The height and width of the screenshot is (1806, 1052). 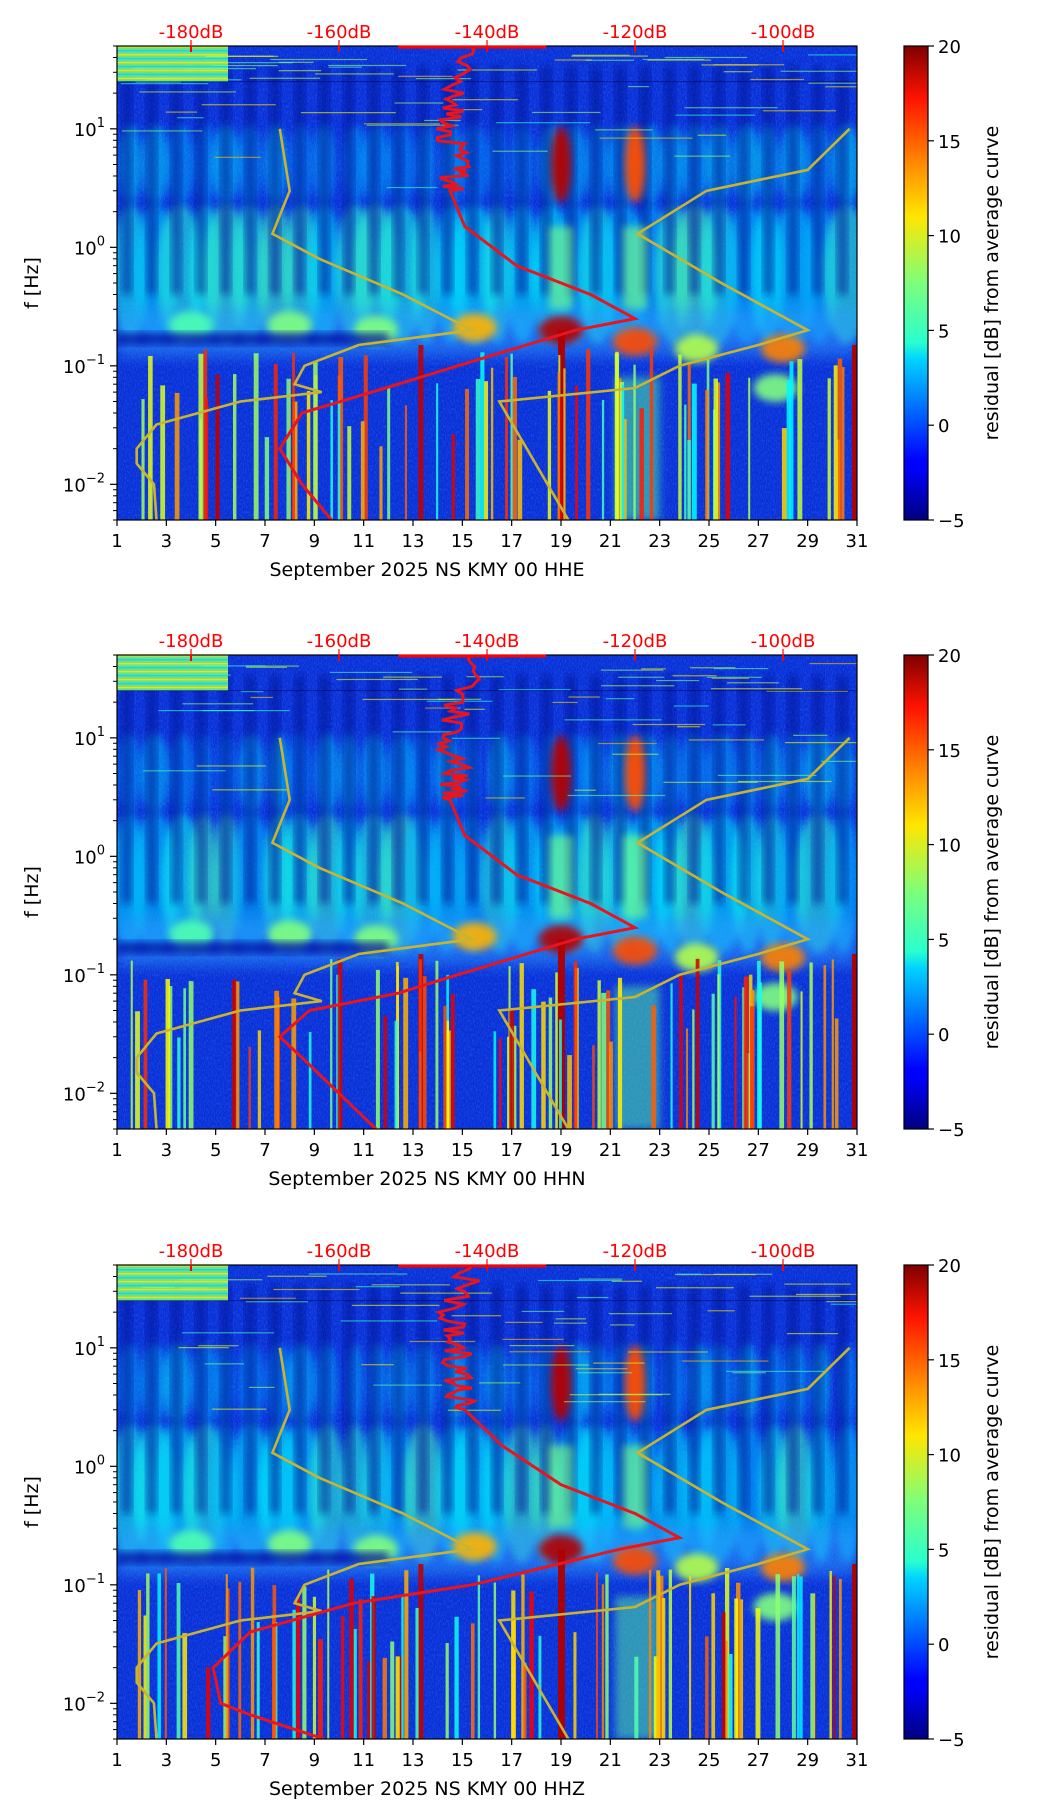 What do you see at coordinates (116, 1760) in the screenshot?
I see `x-tick-label: 1` at bounding box center [116, 1760].